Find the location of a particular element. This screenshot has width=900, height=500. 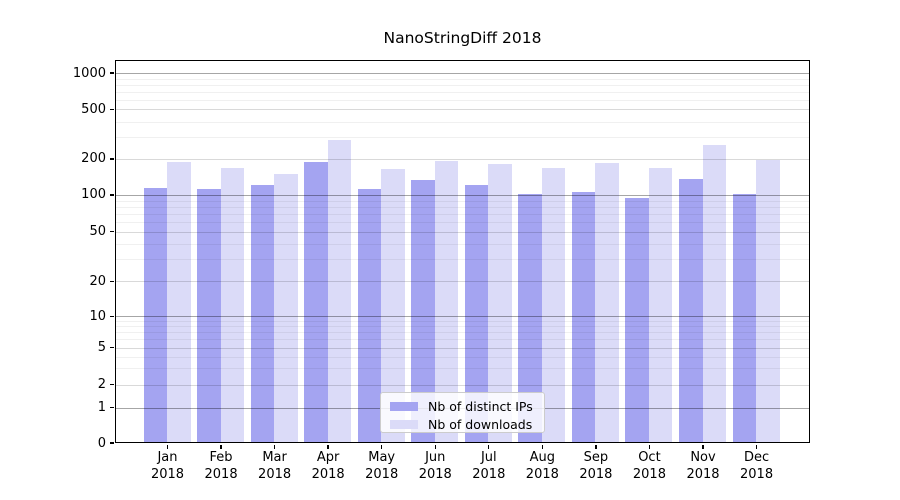

bar-downloads-jan is located at coordinates (179, 301).